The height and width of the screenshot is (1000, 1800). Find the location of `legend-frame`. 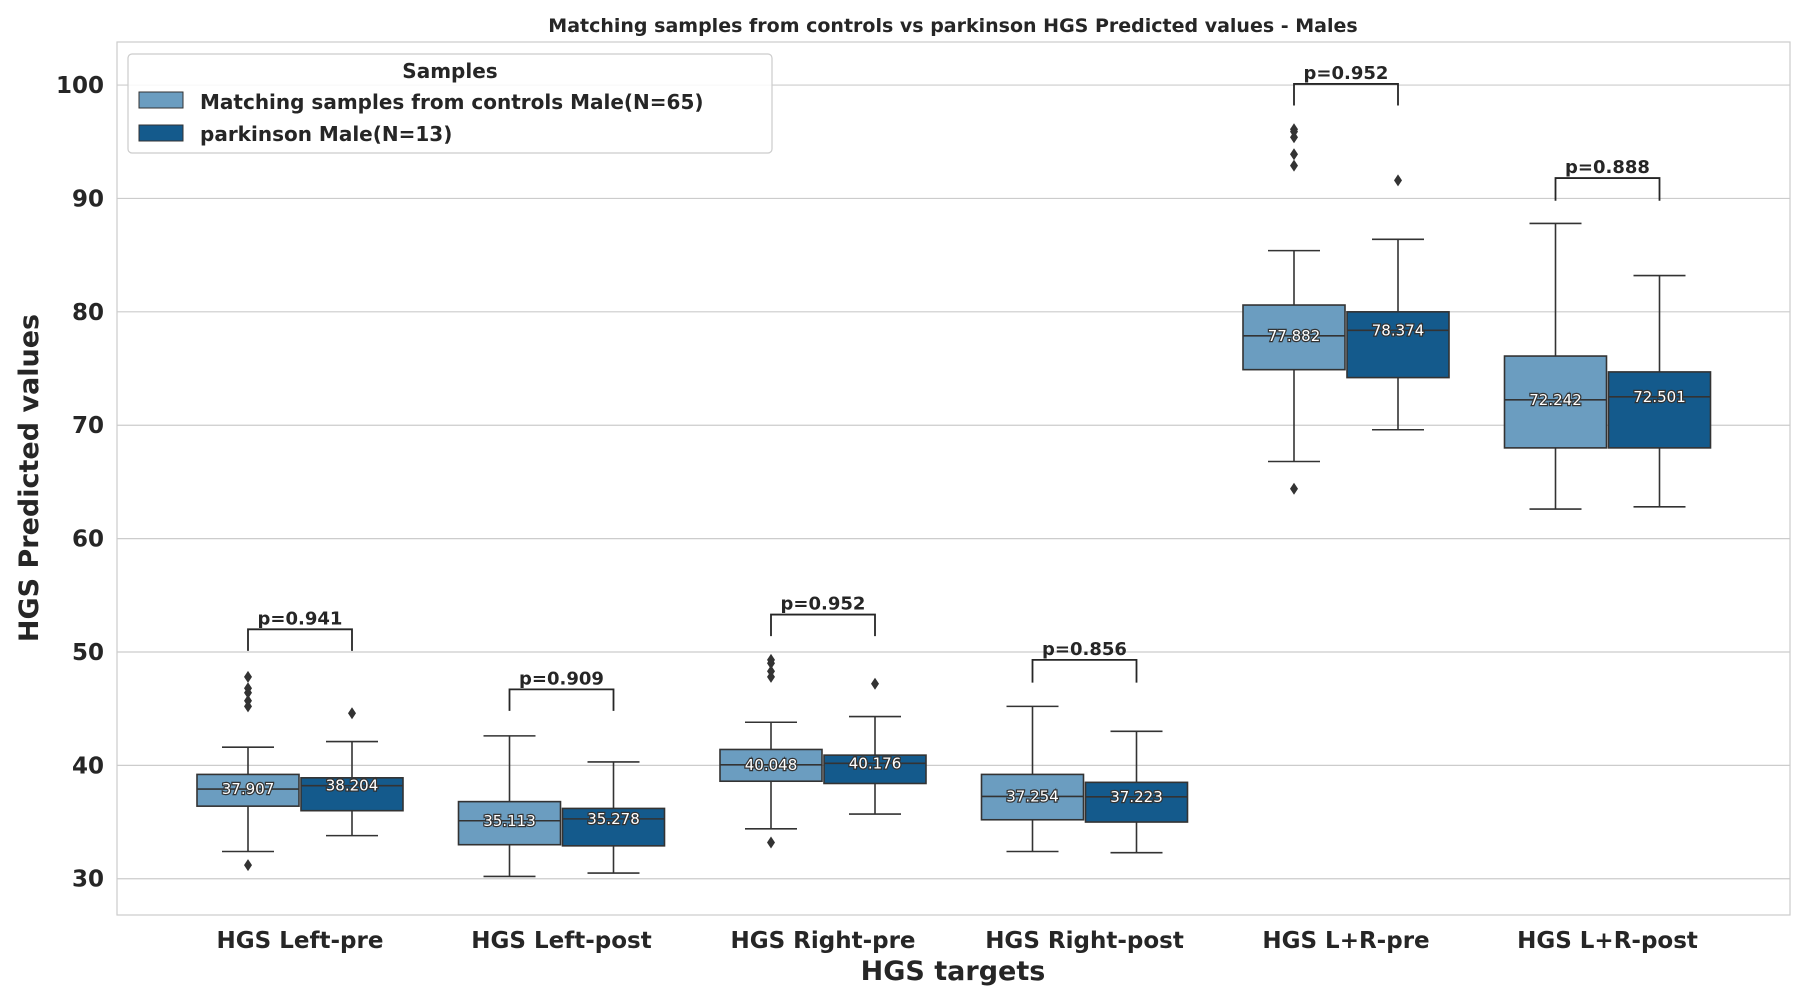

legend-frame is located at coordinates (450, 103).